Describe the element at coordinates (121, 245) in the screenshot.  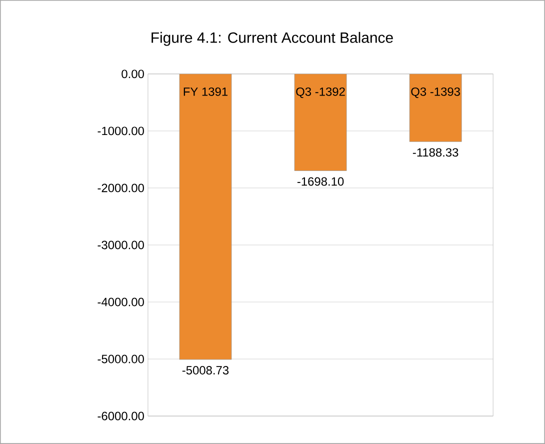
I see `y-tick-label: -3000.00` at that location.